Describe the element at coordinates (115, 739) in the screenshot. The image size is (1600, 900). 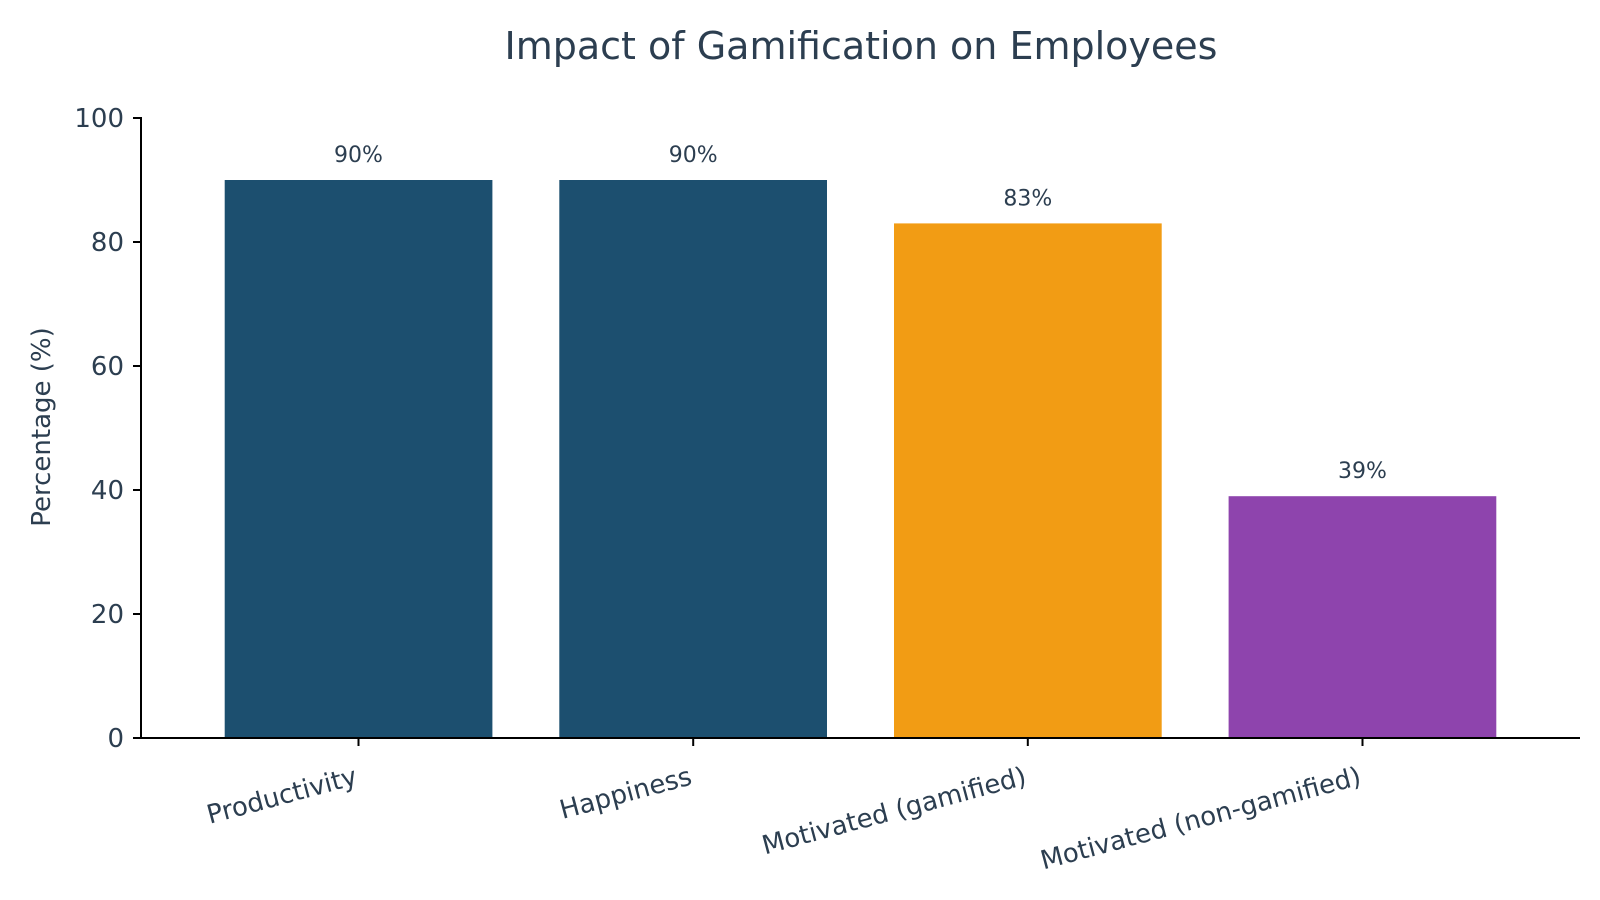
I see `y-tick-label-0: 0` at that location.